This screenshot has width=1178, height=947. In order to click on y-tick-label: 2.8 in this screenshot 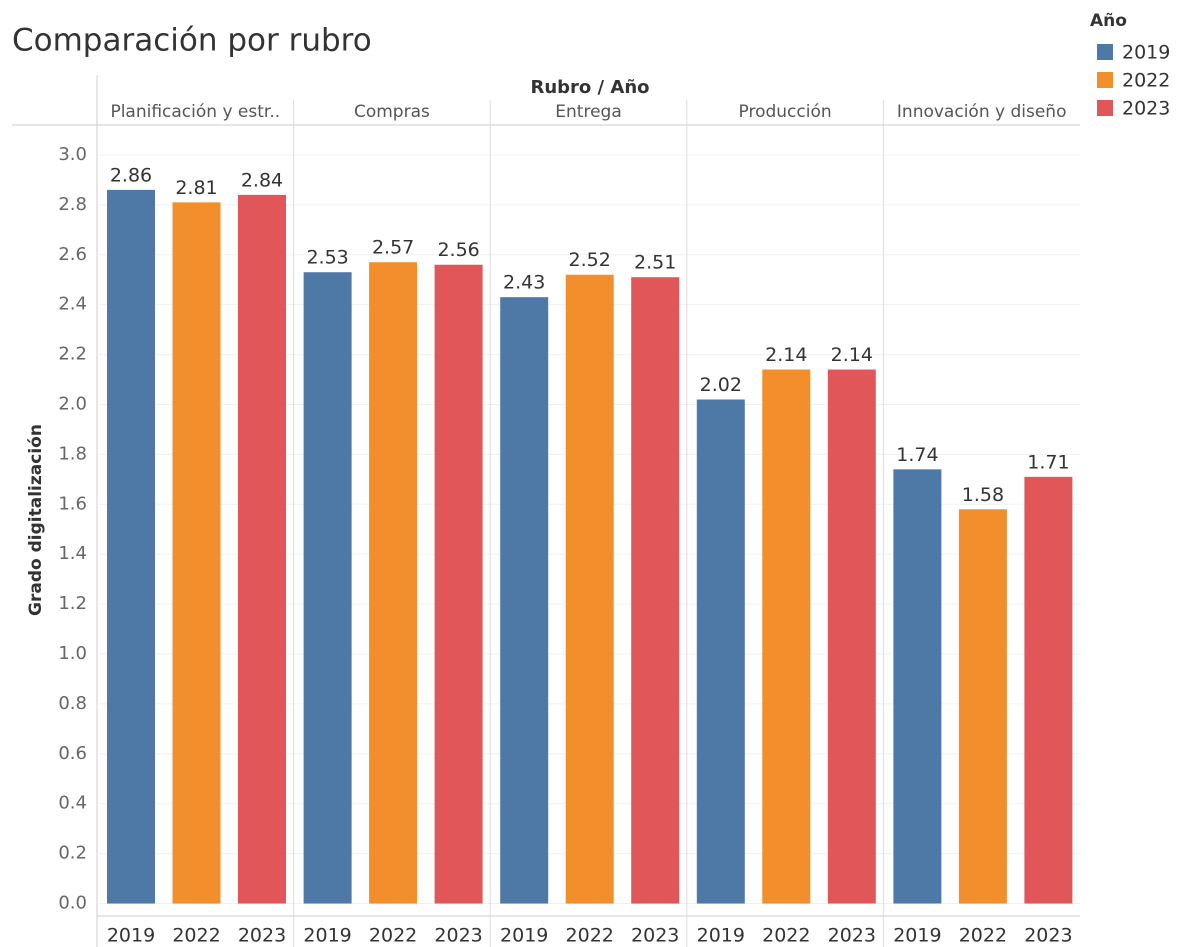, I will do `click(72, 204)`.